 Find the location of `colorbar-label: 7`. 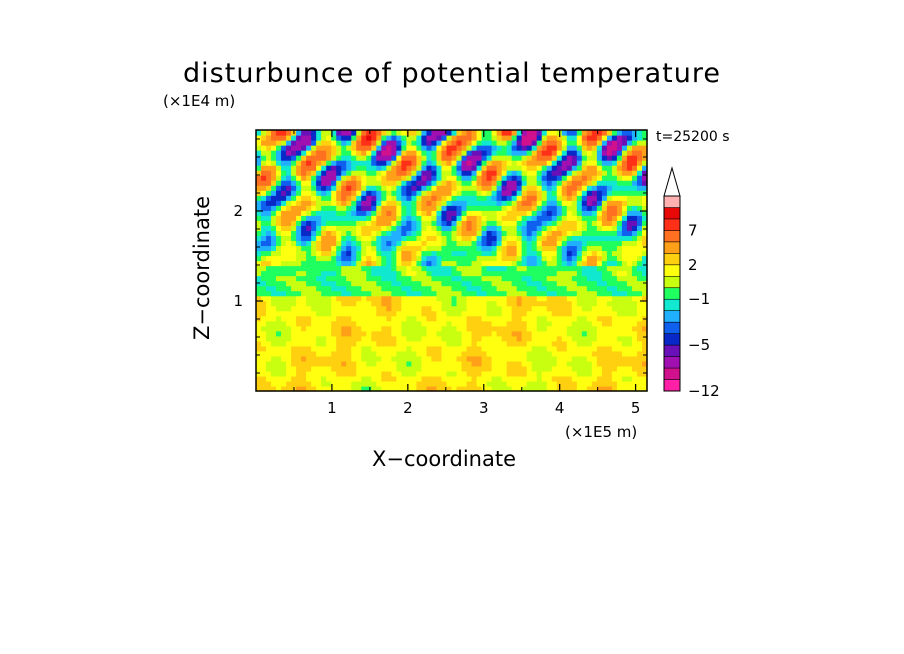

colorbar-label: 7 is located at coordinates (693, 230).